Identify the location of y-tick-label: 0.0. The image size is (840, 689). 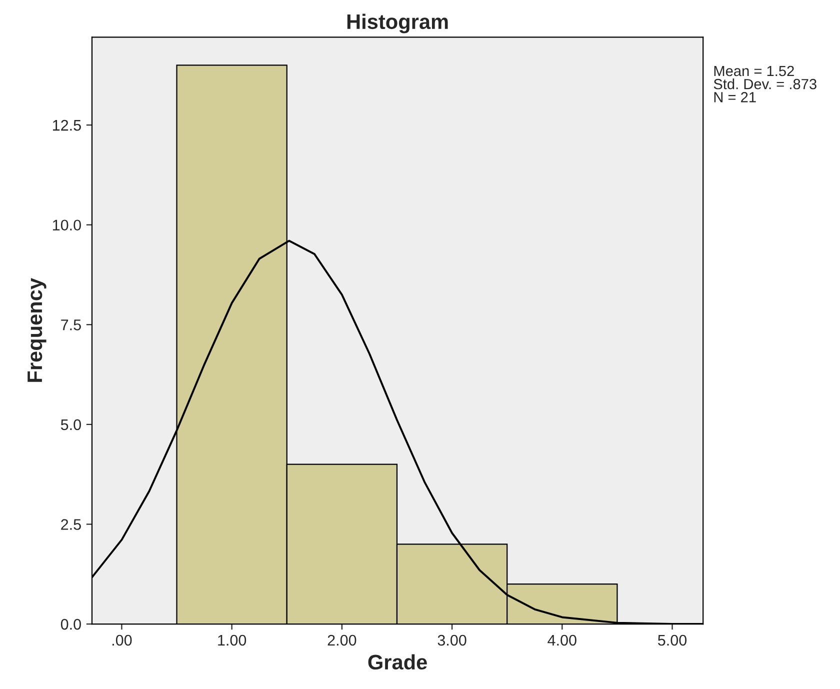
(70, 624).